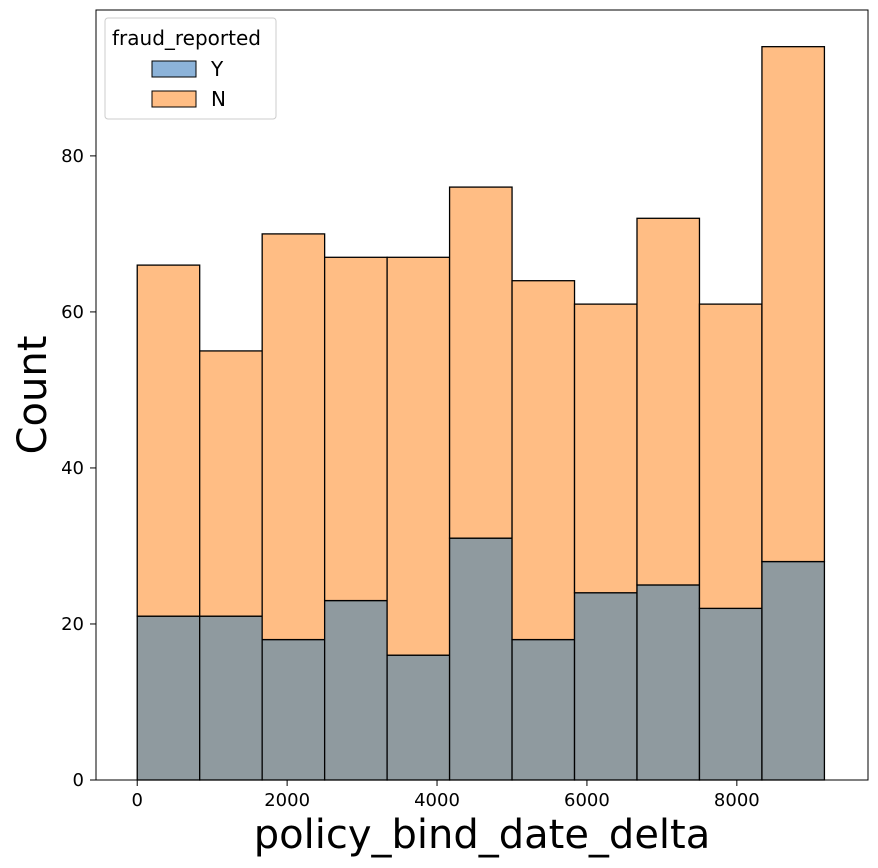 Image resolution: width=878 pixels, height=868 pixels. What do you see at coordinates (437, 800) in the screenshot?
I see `x-tick-label: 4000` at bounding box center [437, 800].